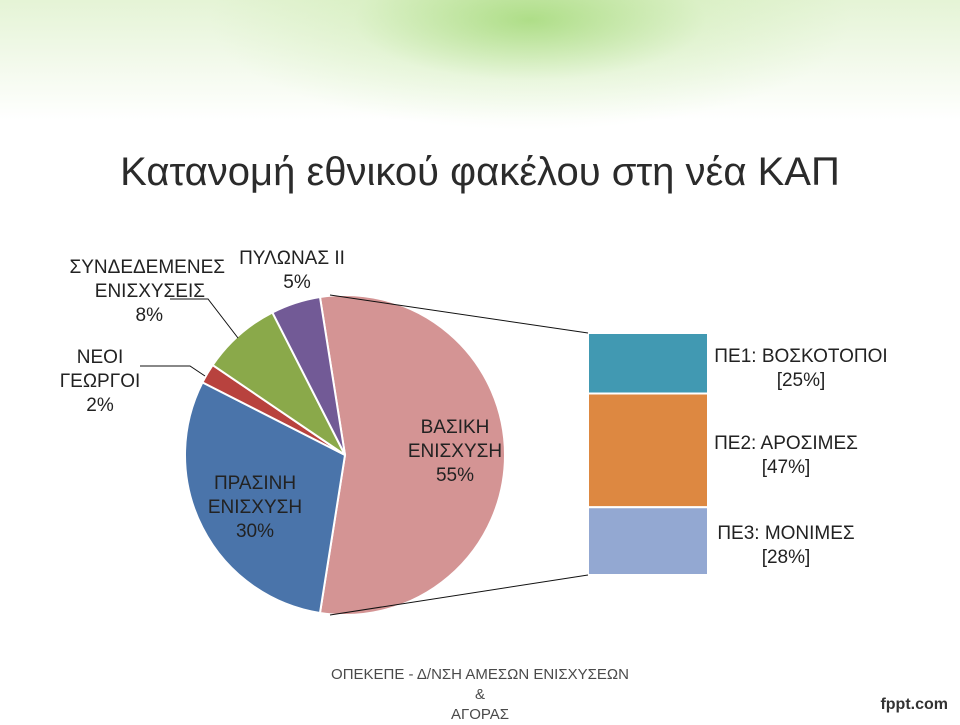 This screenshot has width=960, height=725. I want to click on label-young-line2: ΓΕΩΡΓΟΙ, so click(100, 381).